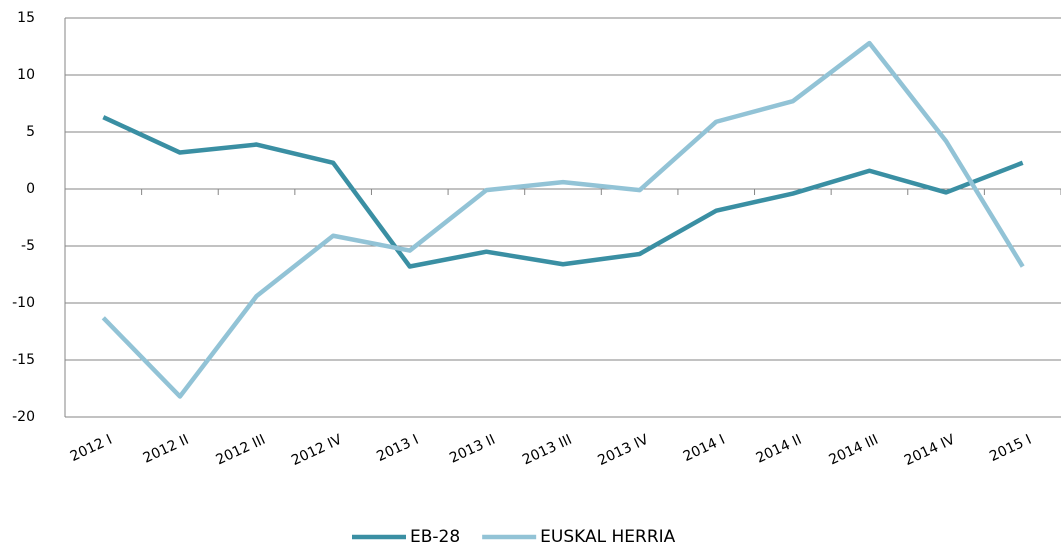 Image resolution: width=1061 pixels, height=552 pixels. What do you see at coordinates (91, 448) in the screenshot?
I see `x-tick-label: 2012 I` at bounding box center [91, 448].